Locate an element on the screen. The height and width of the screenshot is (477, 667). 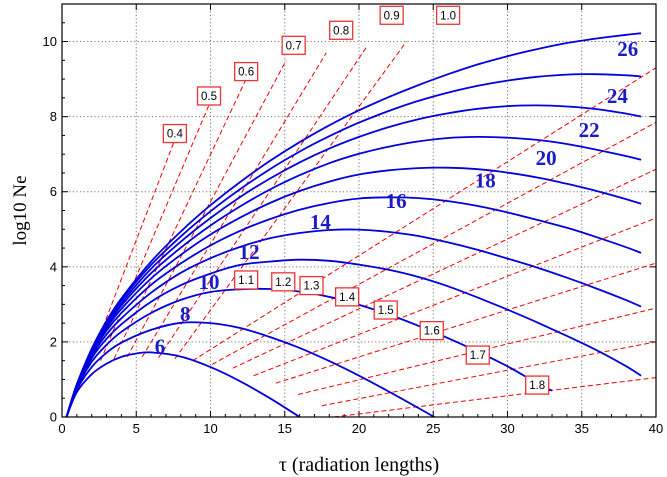
age-label-0.9: 0.9 is located at coordinates (391, 15).